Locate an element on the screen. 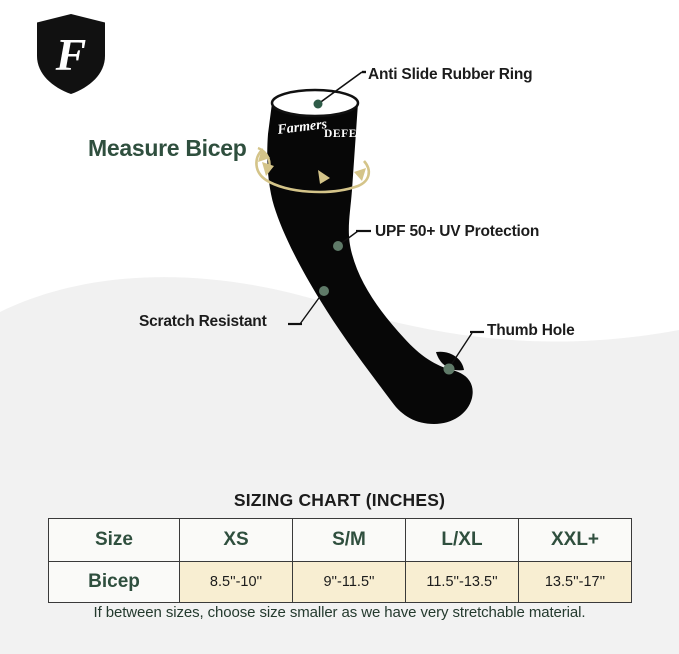 The height and width of the screenshot is (654, 679). sleeve-brand-script: Farmers is located at coordinates (302, 127).